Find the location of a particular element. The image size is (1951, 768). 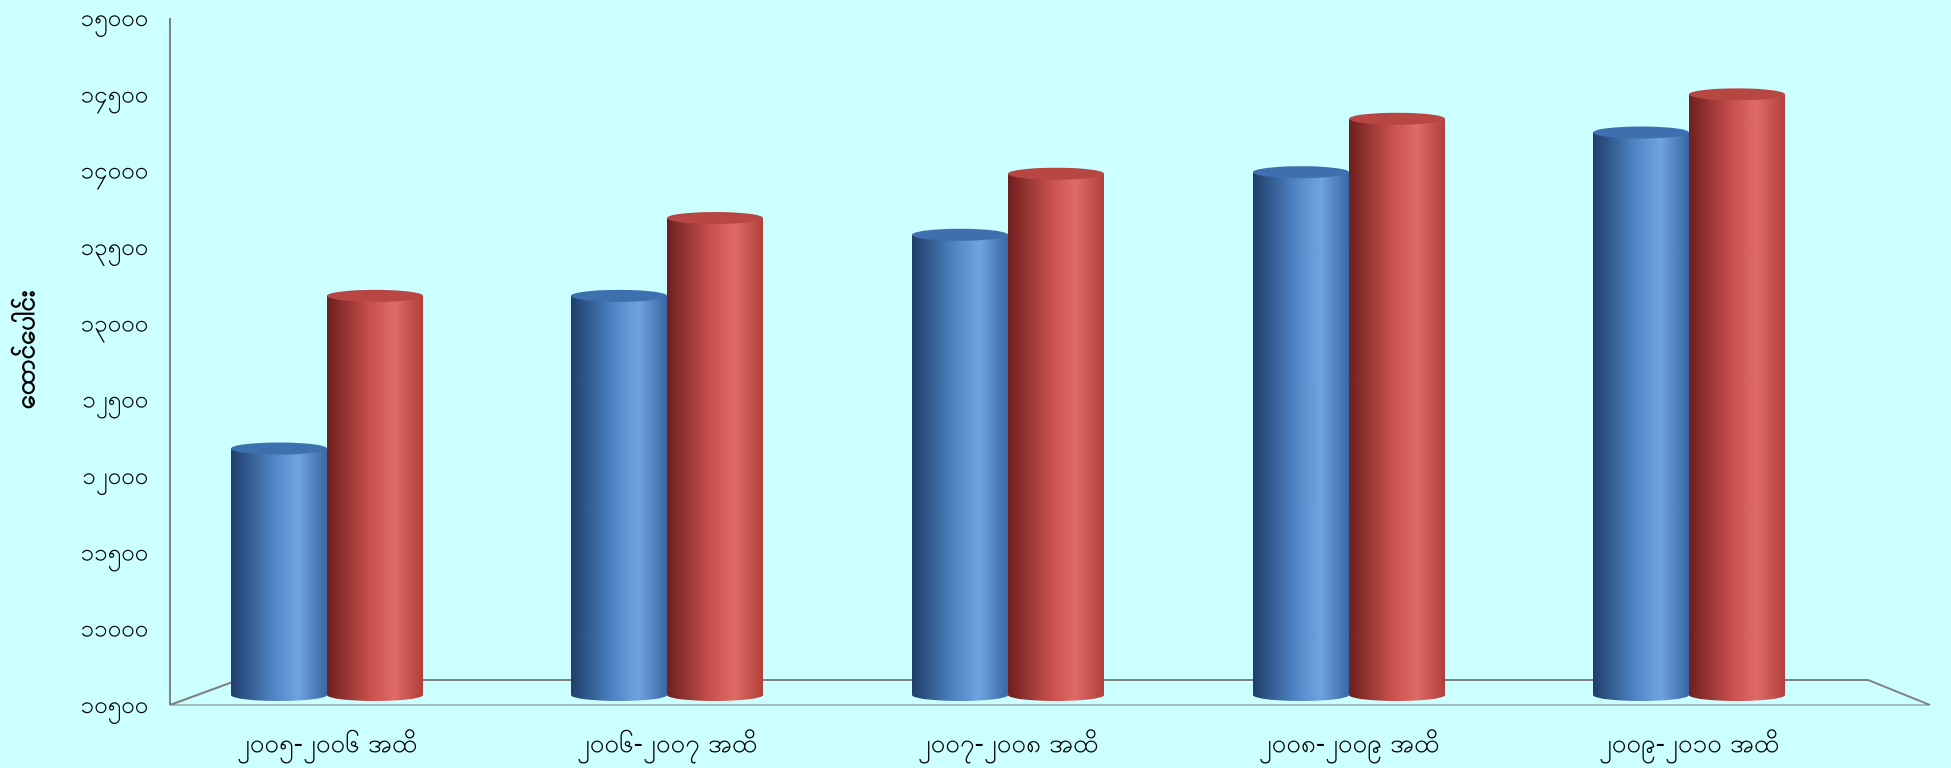

y-tick-label: ၁၂၅၀၀ is located at coordinates (115, 402).